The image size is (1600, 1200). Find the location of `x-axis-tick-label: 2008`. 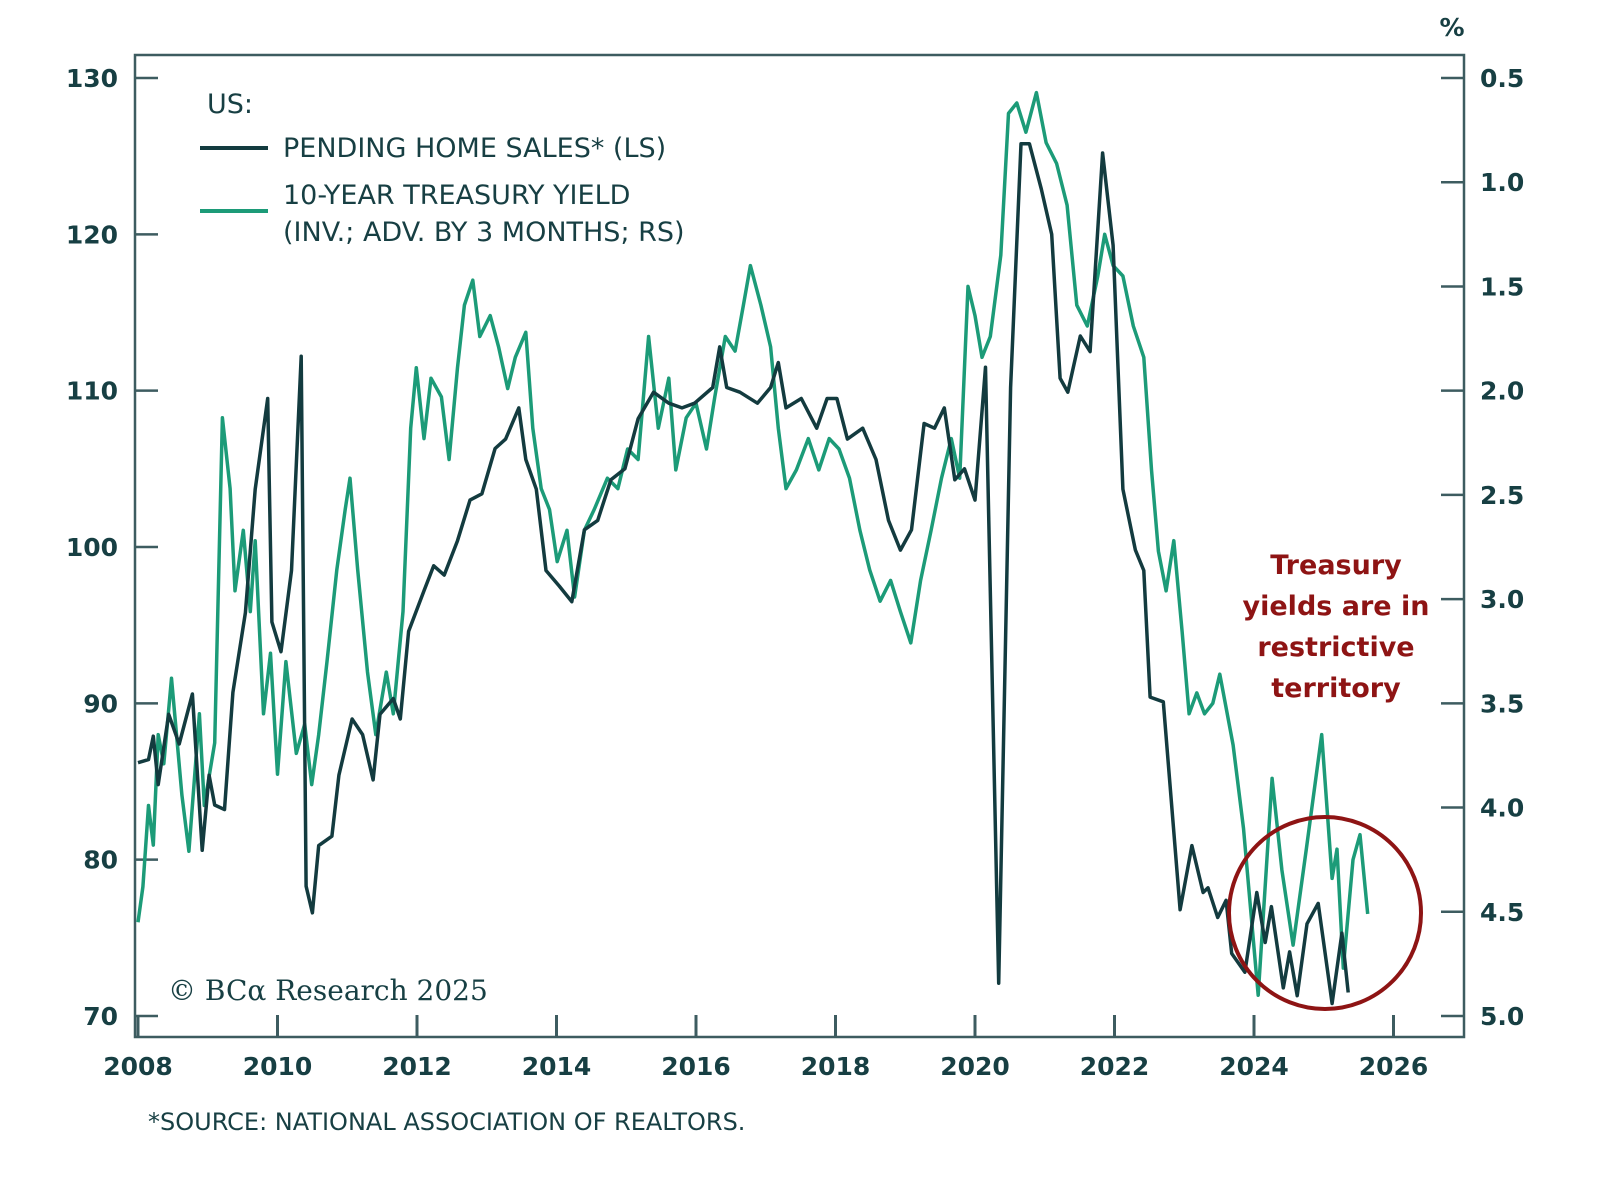

x-axis-tick-label: 2008 is located at coordinates (138, 1066).